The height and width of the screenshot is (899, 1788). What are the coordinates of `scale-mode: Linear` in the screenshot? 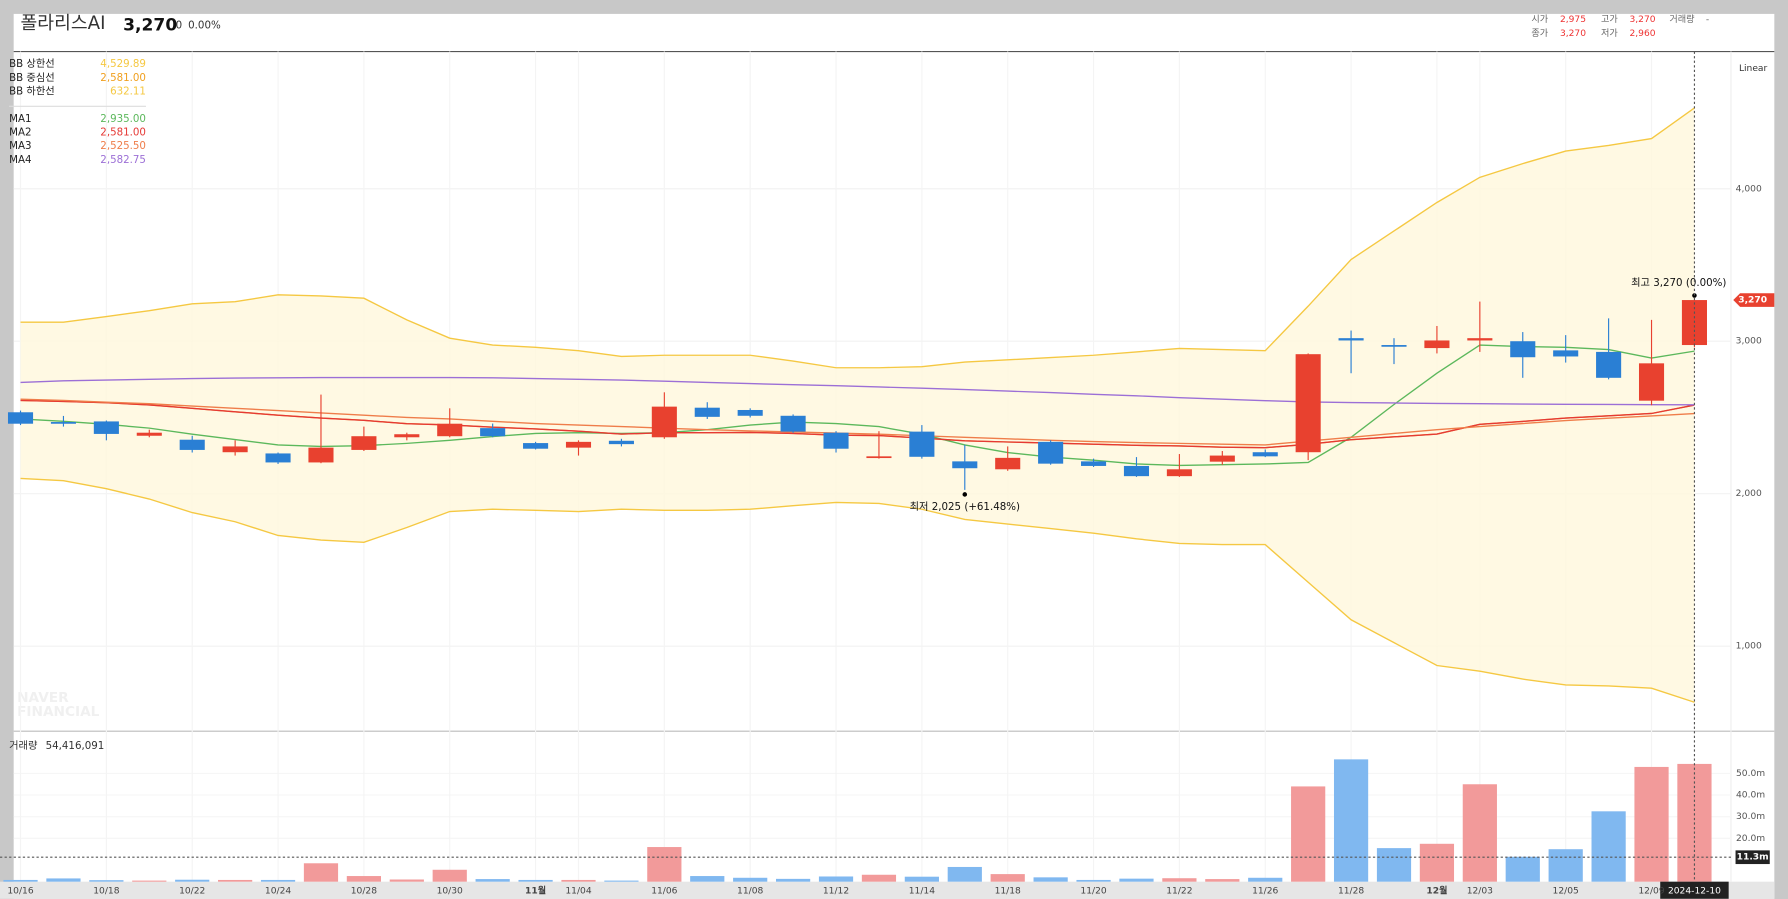 It's located at (1753, 69).